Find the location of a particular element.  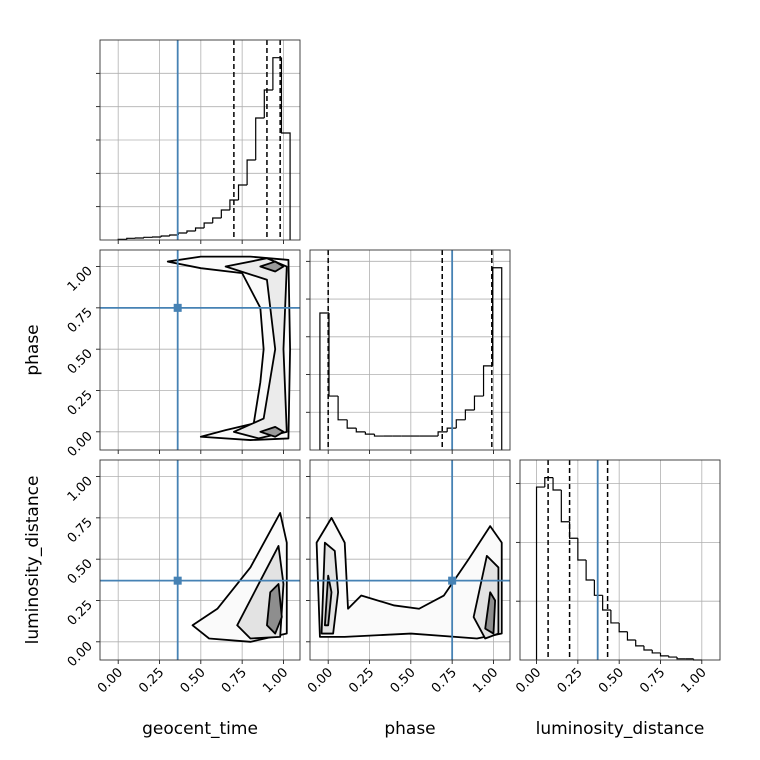

y-axis-label: phase is located at coordinates (33, 349).